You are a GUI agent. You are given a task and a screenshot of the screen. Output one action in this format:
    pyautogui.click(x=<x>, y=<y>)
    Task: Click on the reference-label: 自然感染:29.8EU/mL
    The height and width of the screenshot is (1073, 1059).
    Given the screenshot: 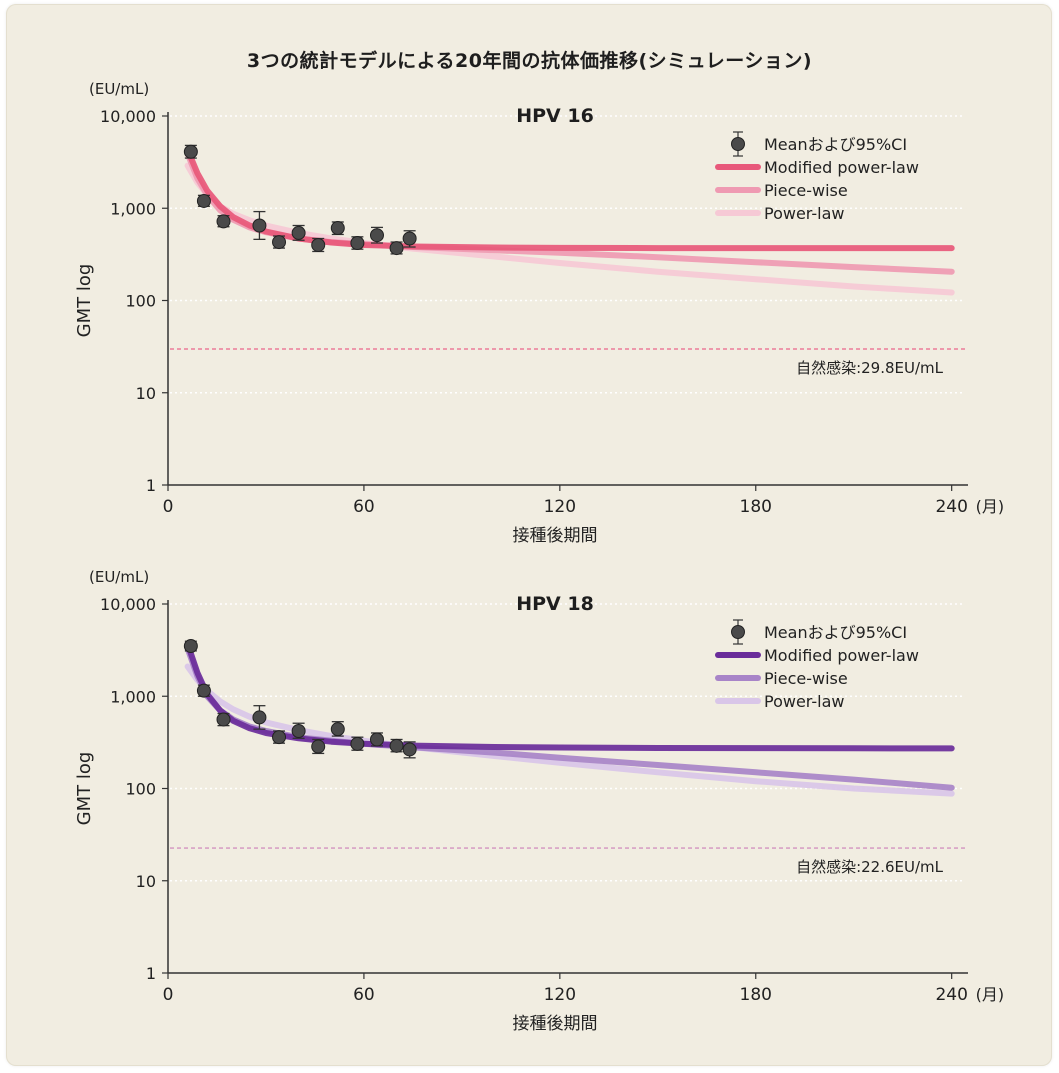 What is the action you would take?
    pyautogui.click(x=870, y=368)
    